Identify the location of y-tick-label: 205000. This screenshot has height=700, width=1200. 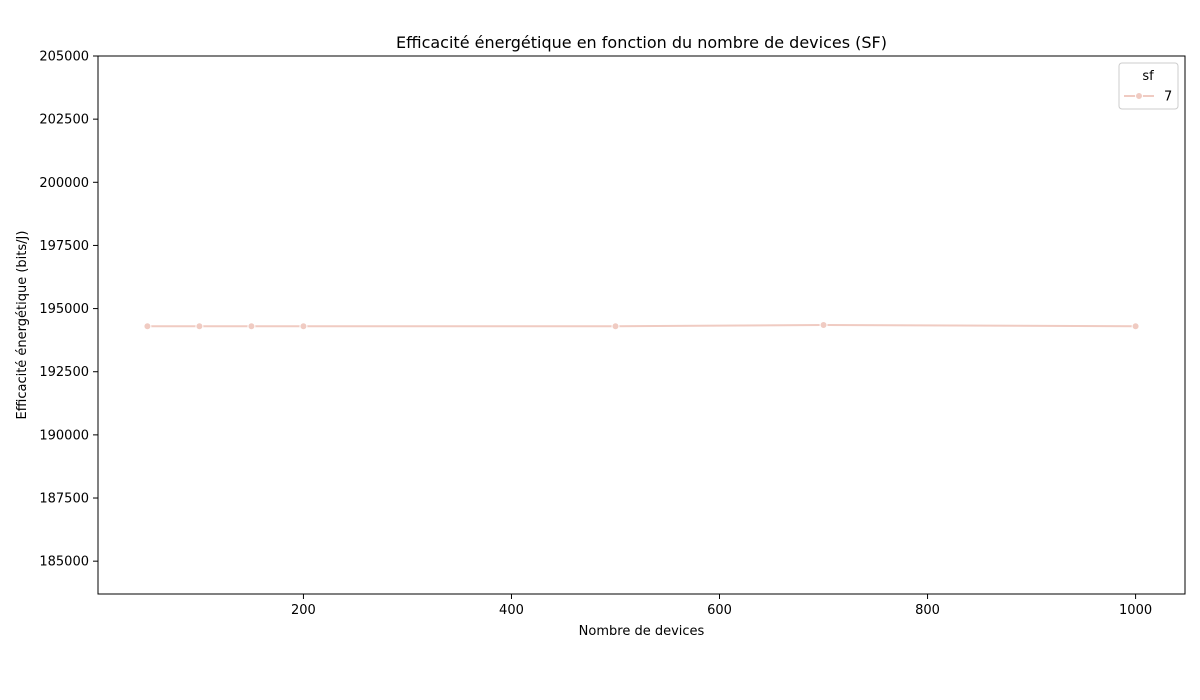
(64, 57).